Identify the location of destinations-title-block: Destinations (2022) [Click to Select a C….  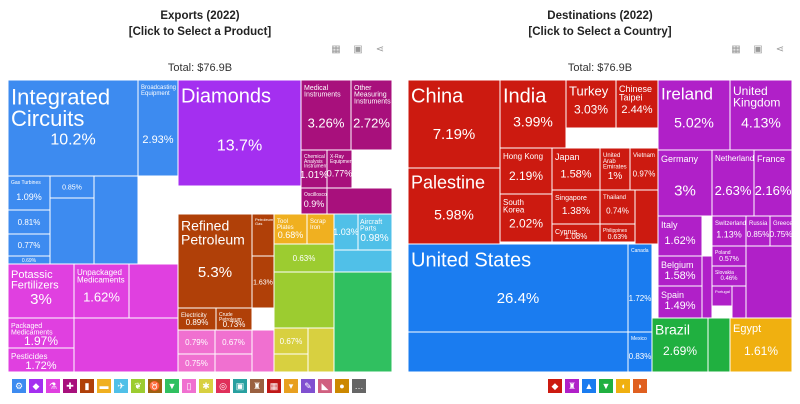
(600, 24).